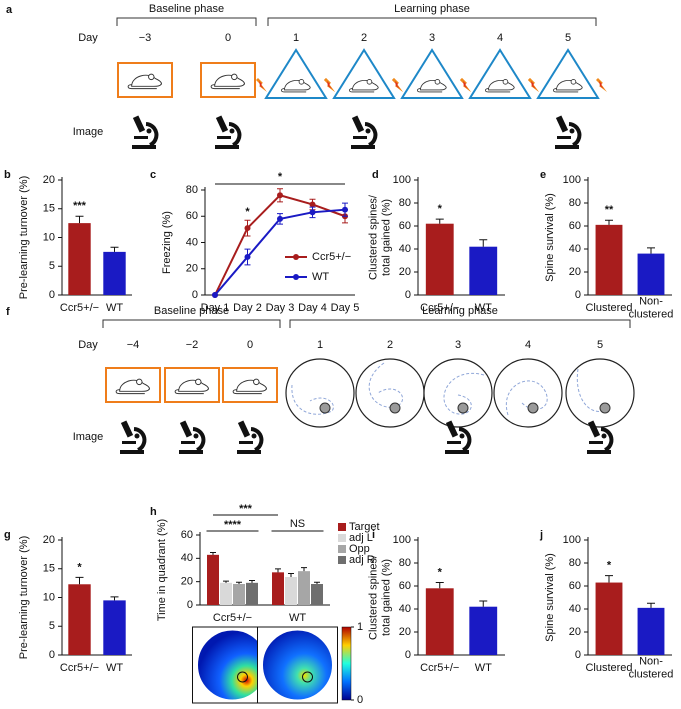  What do you see at coordinates (297, 665) in the screenshot?
I see `heatmap` at bounding box center [297, 665].